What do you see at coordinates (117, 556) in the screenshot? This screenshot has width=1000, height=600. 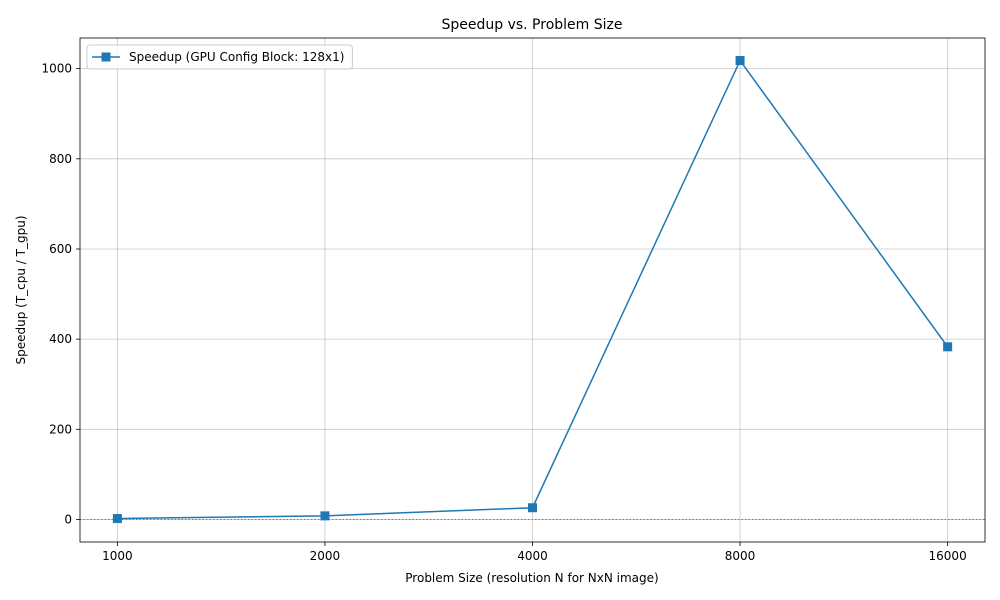 I see `x-tick-label: 1000` at bounding box center [117, 556].